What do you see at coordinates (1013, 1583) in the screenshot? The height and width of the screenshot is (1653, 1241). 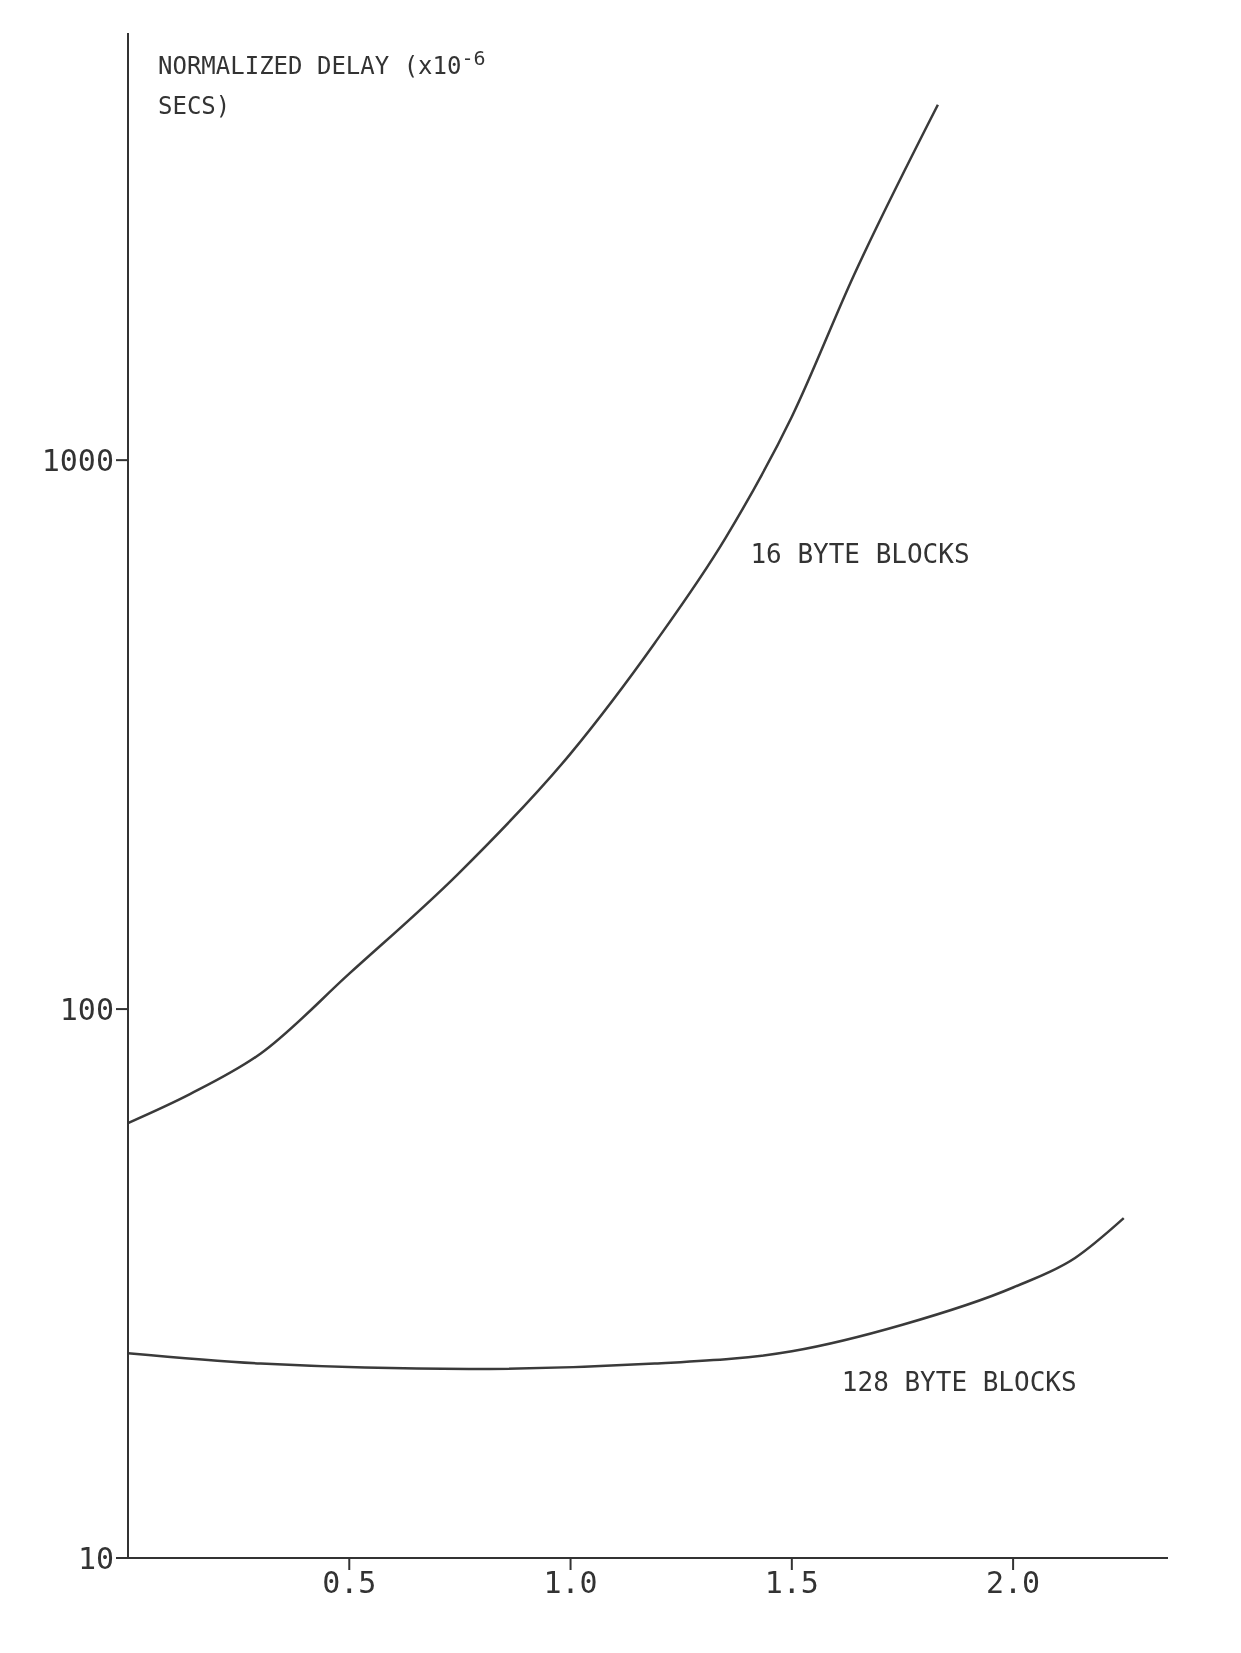 I see `x-tick-label: 2.0` at bounding box center [1013, 1583].